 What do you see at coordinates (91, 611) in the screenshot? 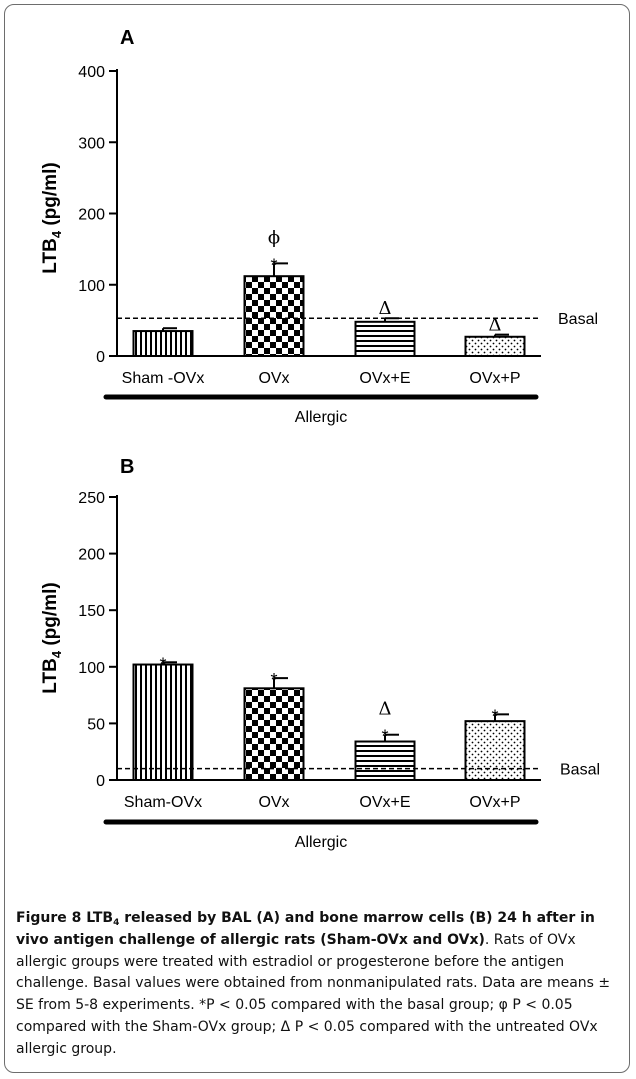
I see `y-tick-label: 150` at bounding box center [91, 611].